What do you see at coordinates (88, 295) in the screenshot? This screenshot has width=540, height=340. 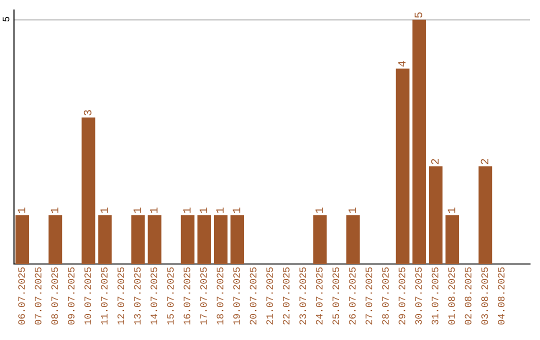 I see `x-tick-label: 10.07.2025` at bounding box center [88, 295].